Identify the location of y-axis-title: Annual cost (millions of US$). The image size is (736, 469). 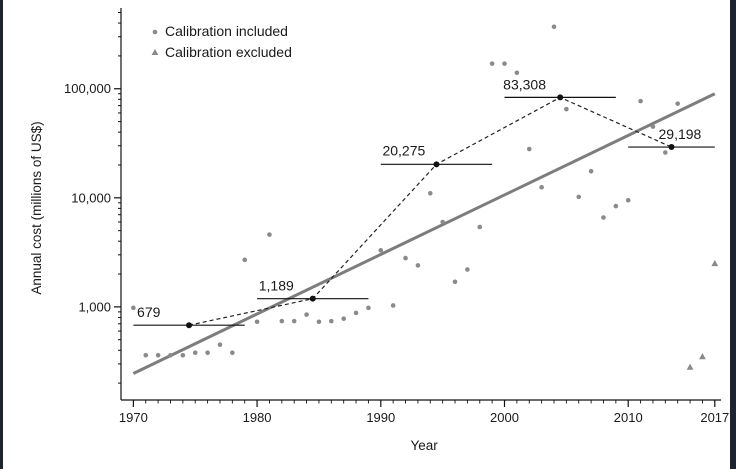
(36, 207).